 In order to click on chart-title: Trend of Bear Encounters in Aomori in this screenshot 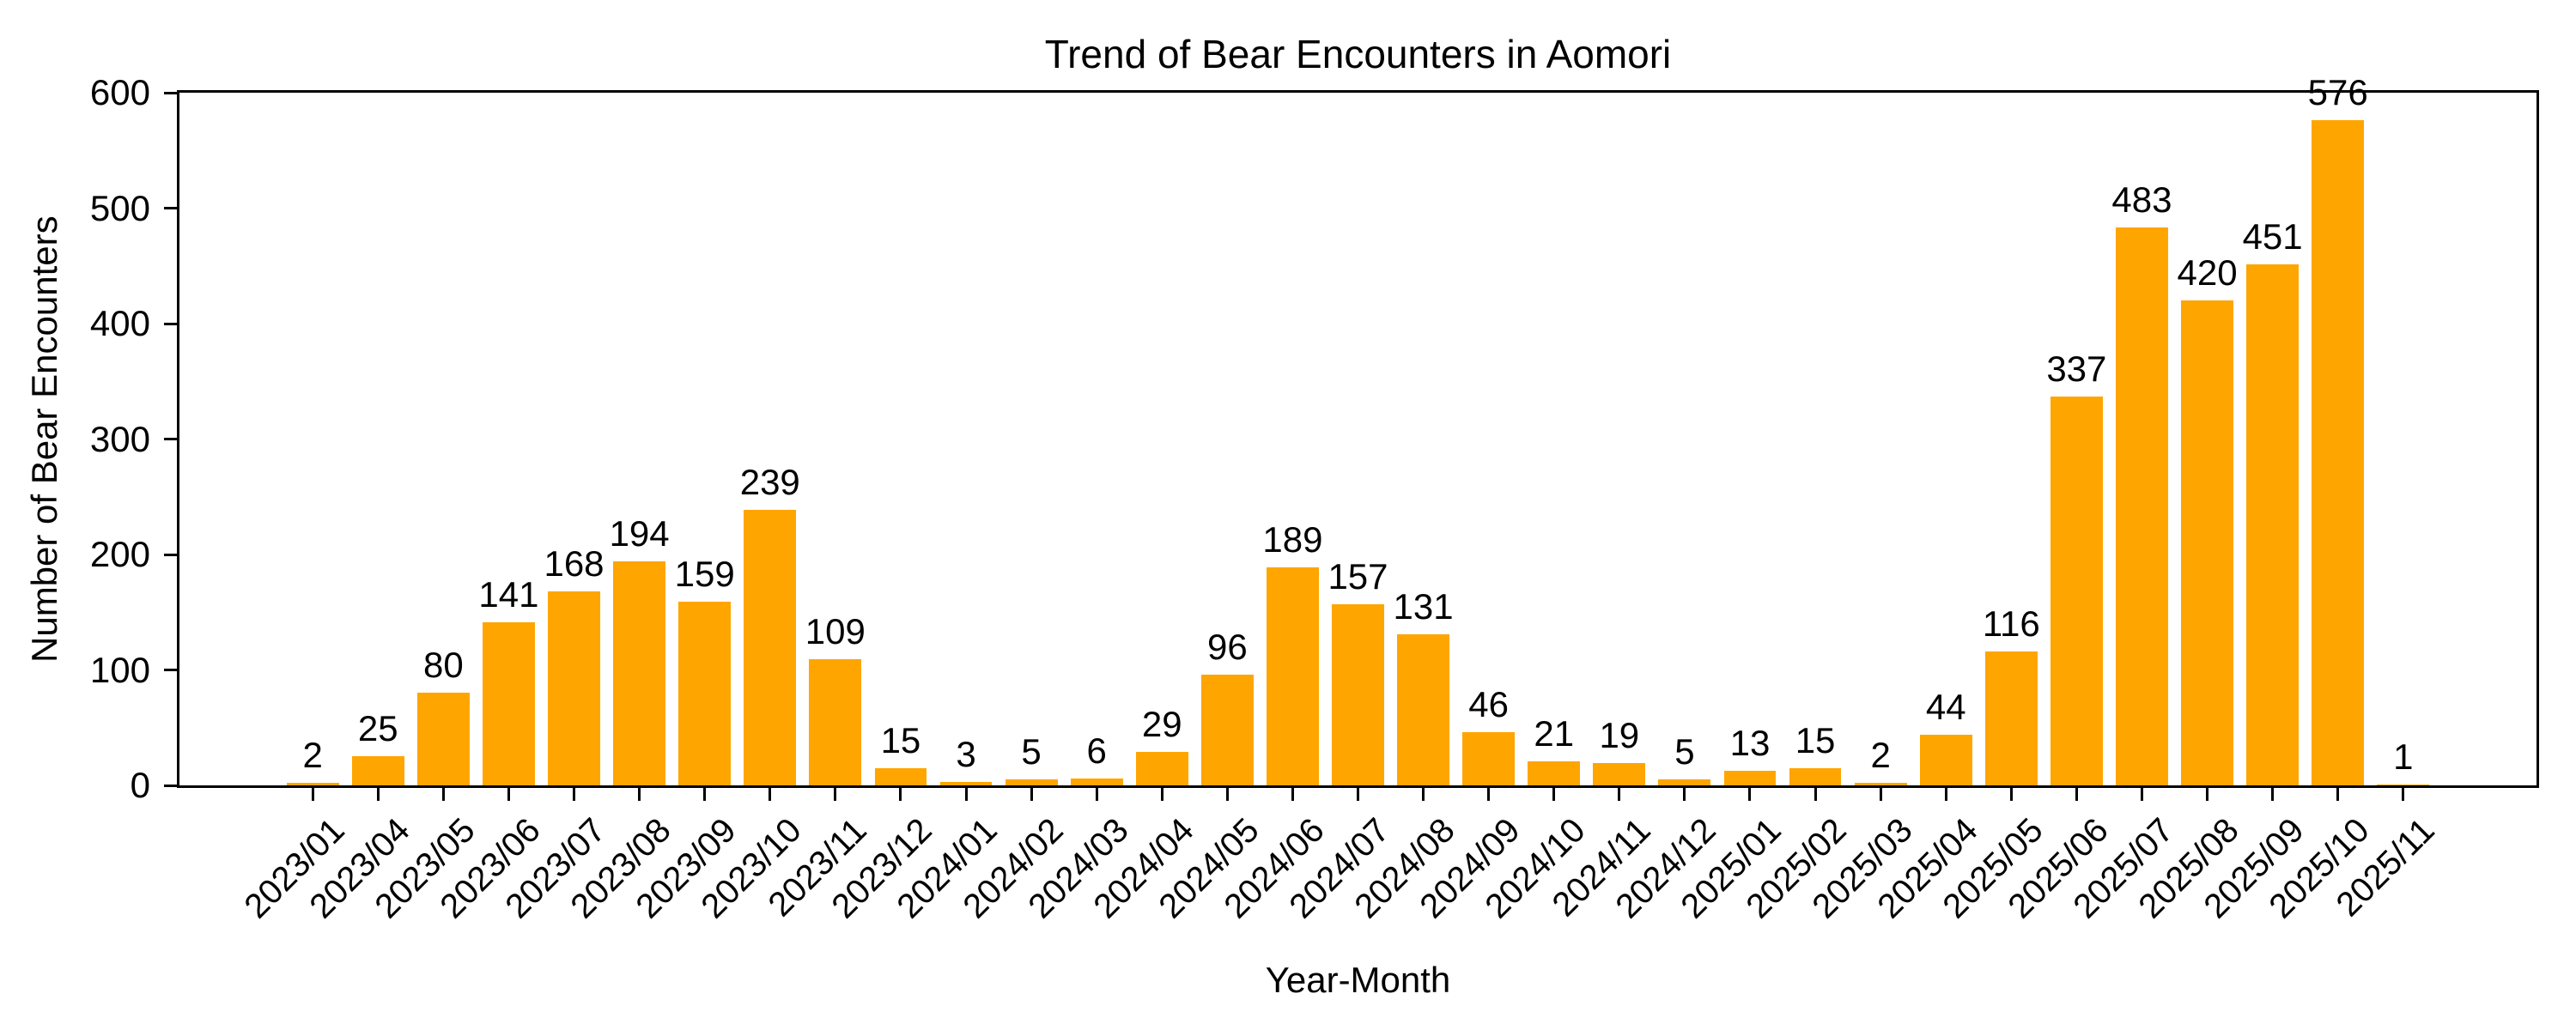, I will do `click(1358, 54)`.